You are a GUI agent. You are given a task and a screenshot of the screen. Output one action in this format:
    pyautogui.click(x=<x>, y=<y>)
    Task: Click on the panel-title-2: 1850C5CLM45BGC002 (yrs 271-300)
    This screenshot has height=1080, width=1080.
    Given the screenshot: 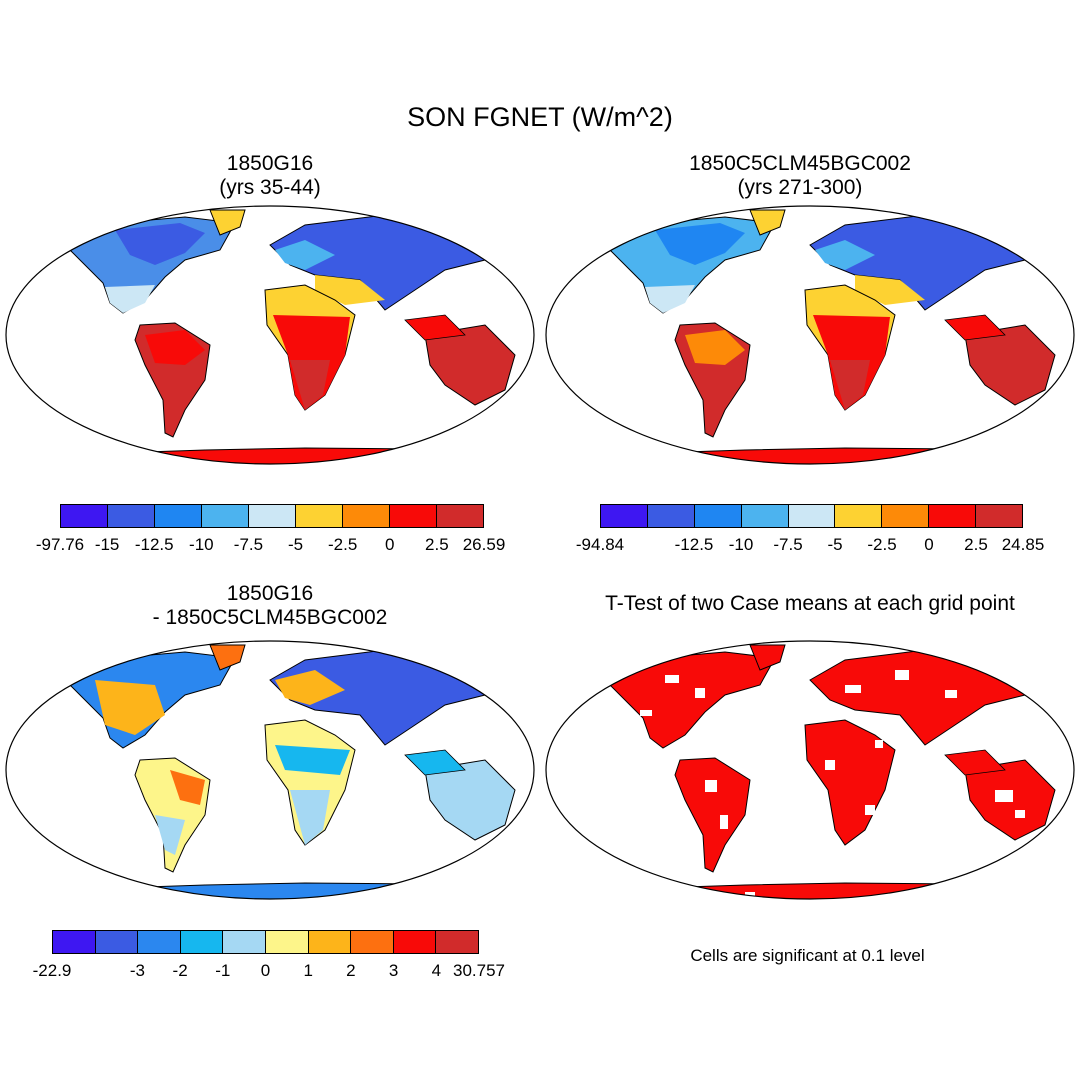 What is the action you would take?
    pyautogui.click(x=800, y=176)
    